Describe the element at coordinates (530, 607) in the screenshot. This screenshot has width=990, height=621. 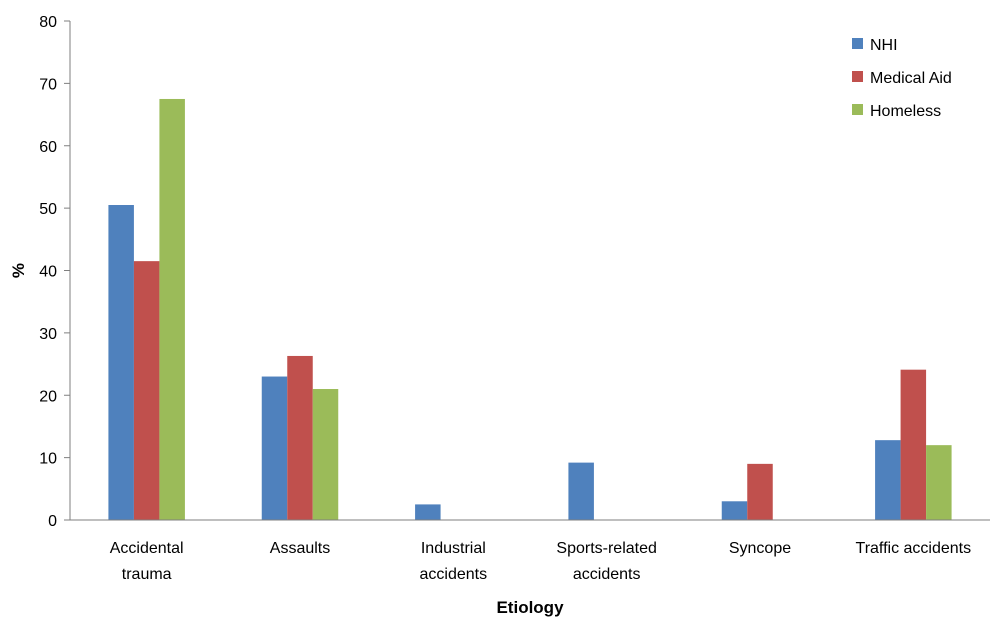
I see `x-axis-title: Etiology` at that location.